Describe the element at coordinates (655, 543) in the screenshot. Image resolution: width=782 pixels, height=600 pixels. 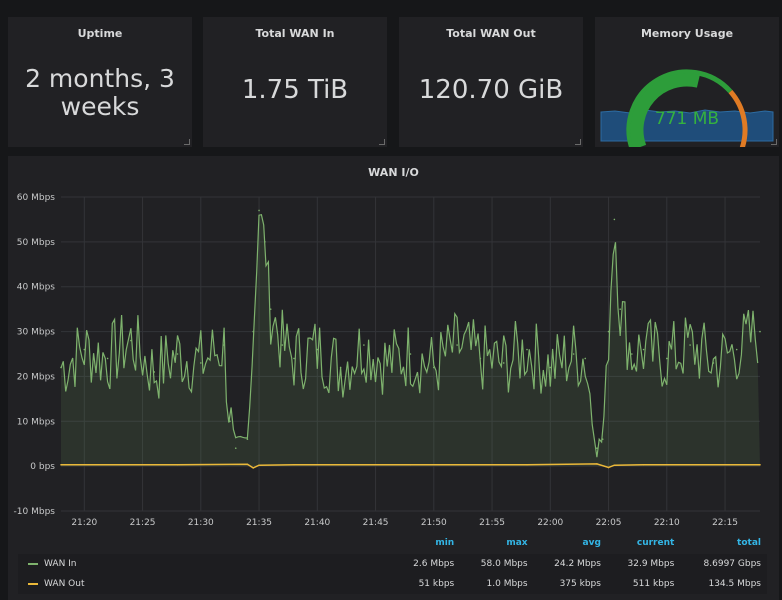
I see `legend-header-current: current` at that location.